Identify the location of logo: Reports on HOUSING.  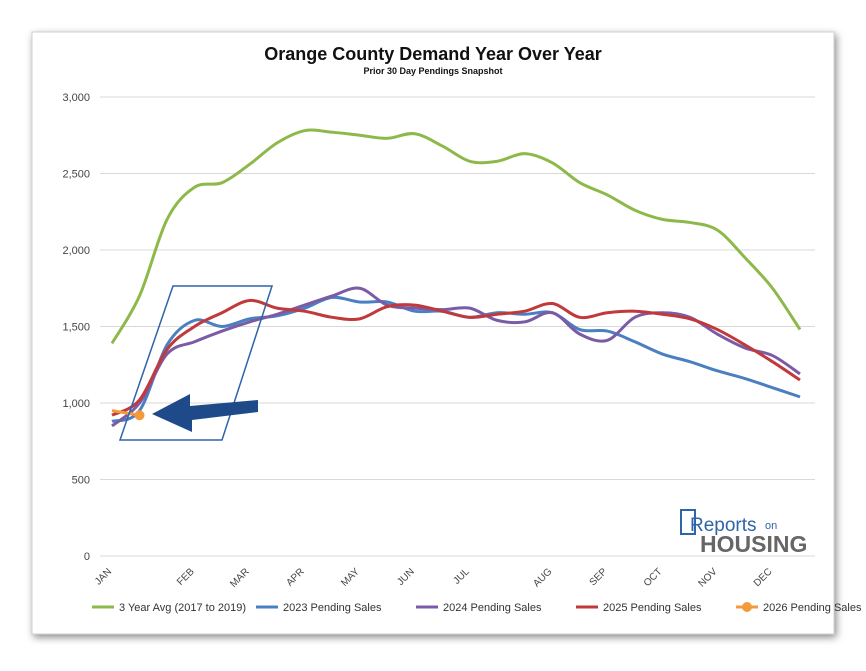
(743, 533).